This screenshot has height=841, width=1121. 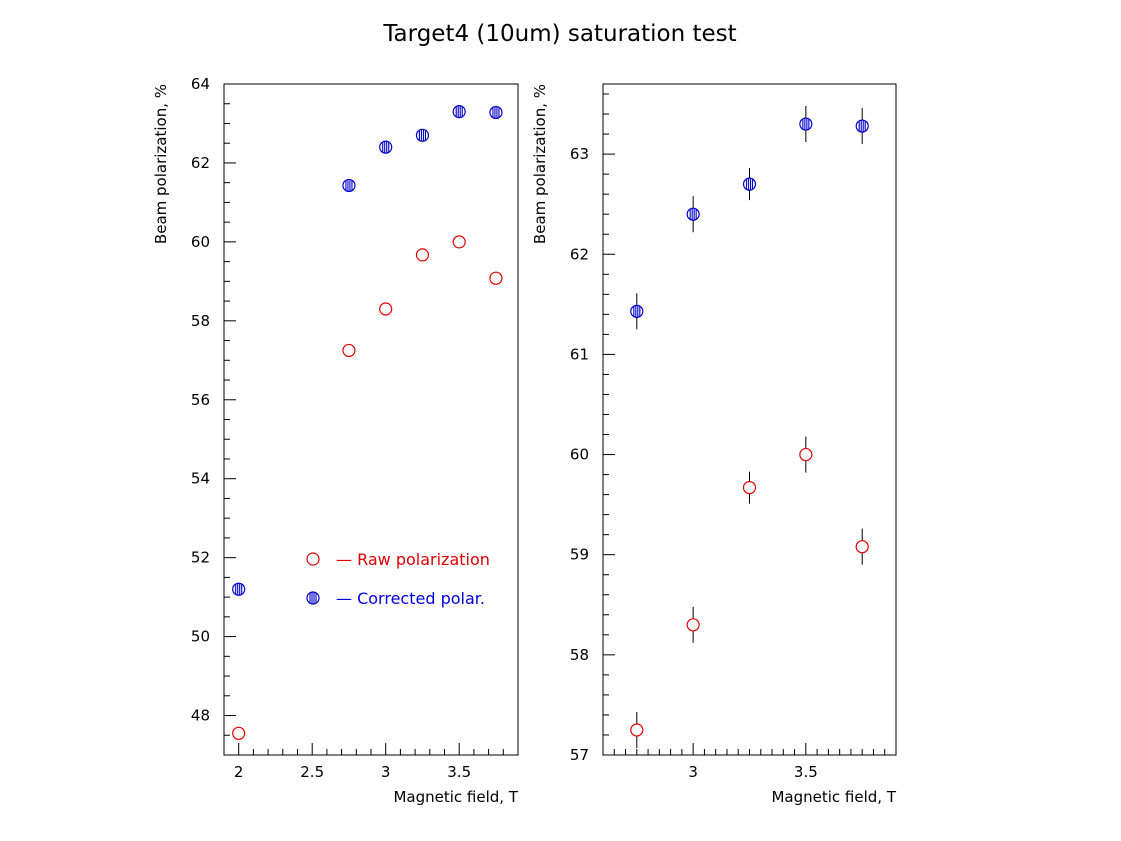 What do you see at coordinates (200, 637) in the screenshot?
I see `y-tick-label-0-1: 50` at bounding box center [200, 637].